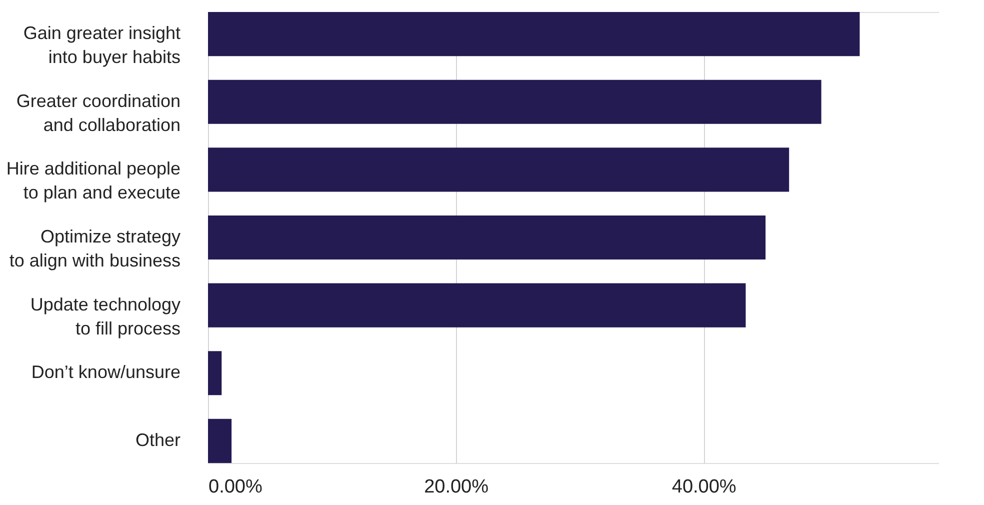 Image resolution: width=984 pixels, height=505 pixels. I want to click on y-tick-label: Don’t know/unsure, so click(105, 372).